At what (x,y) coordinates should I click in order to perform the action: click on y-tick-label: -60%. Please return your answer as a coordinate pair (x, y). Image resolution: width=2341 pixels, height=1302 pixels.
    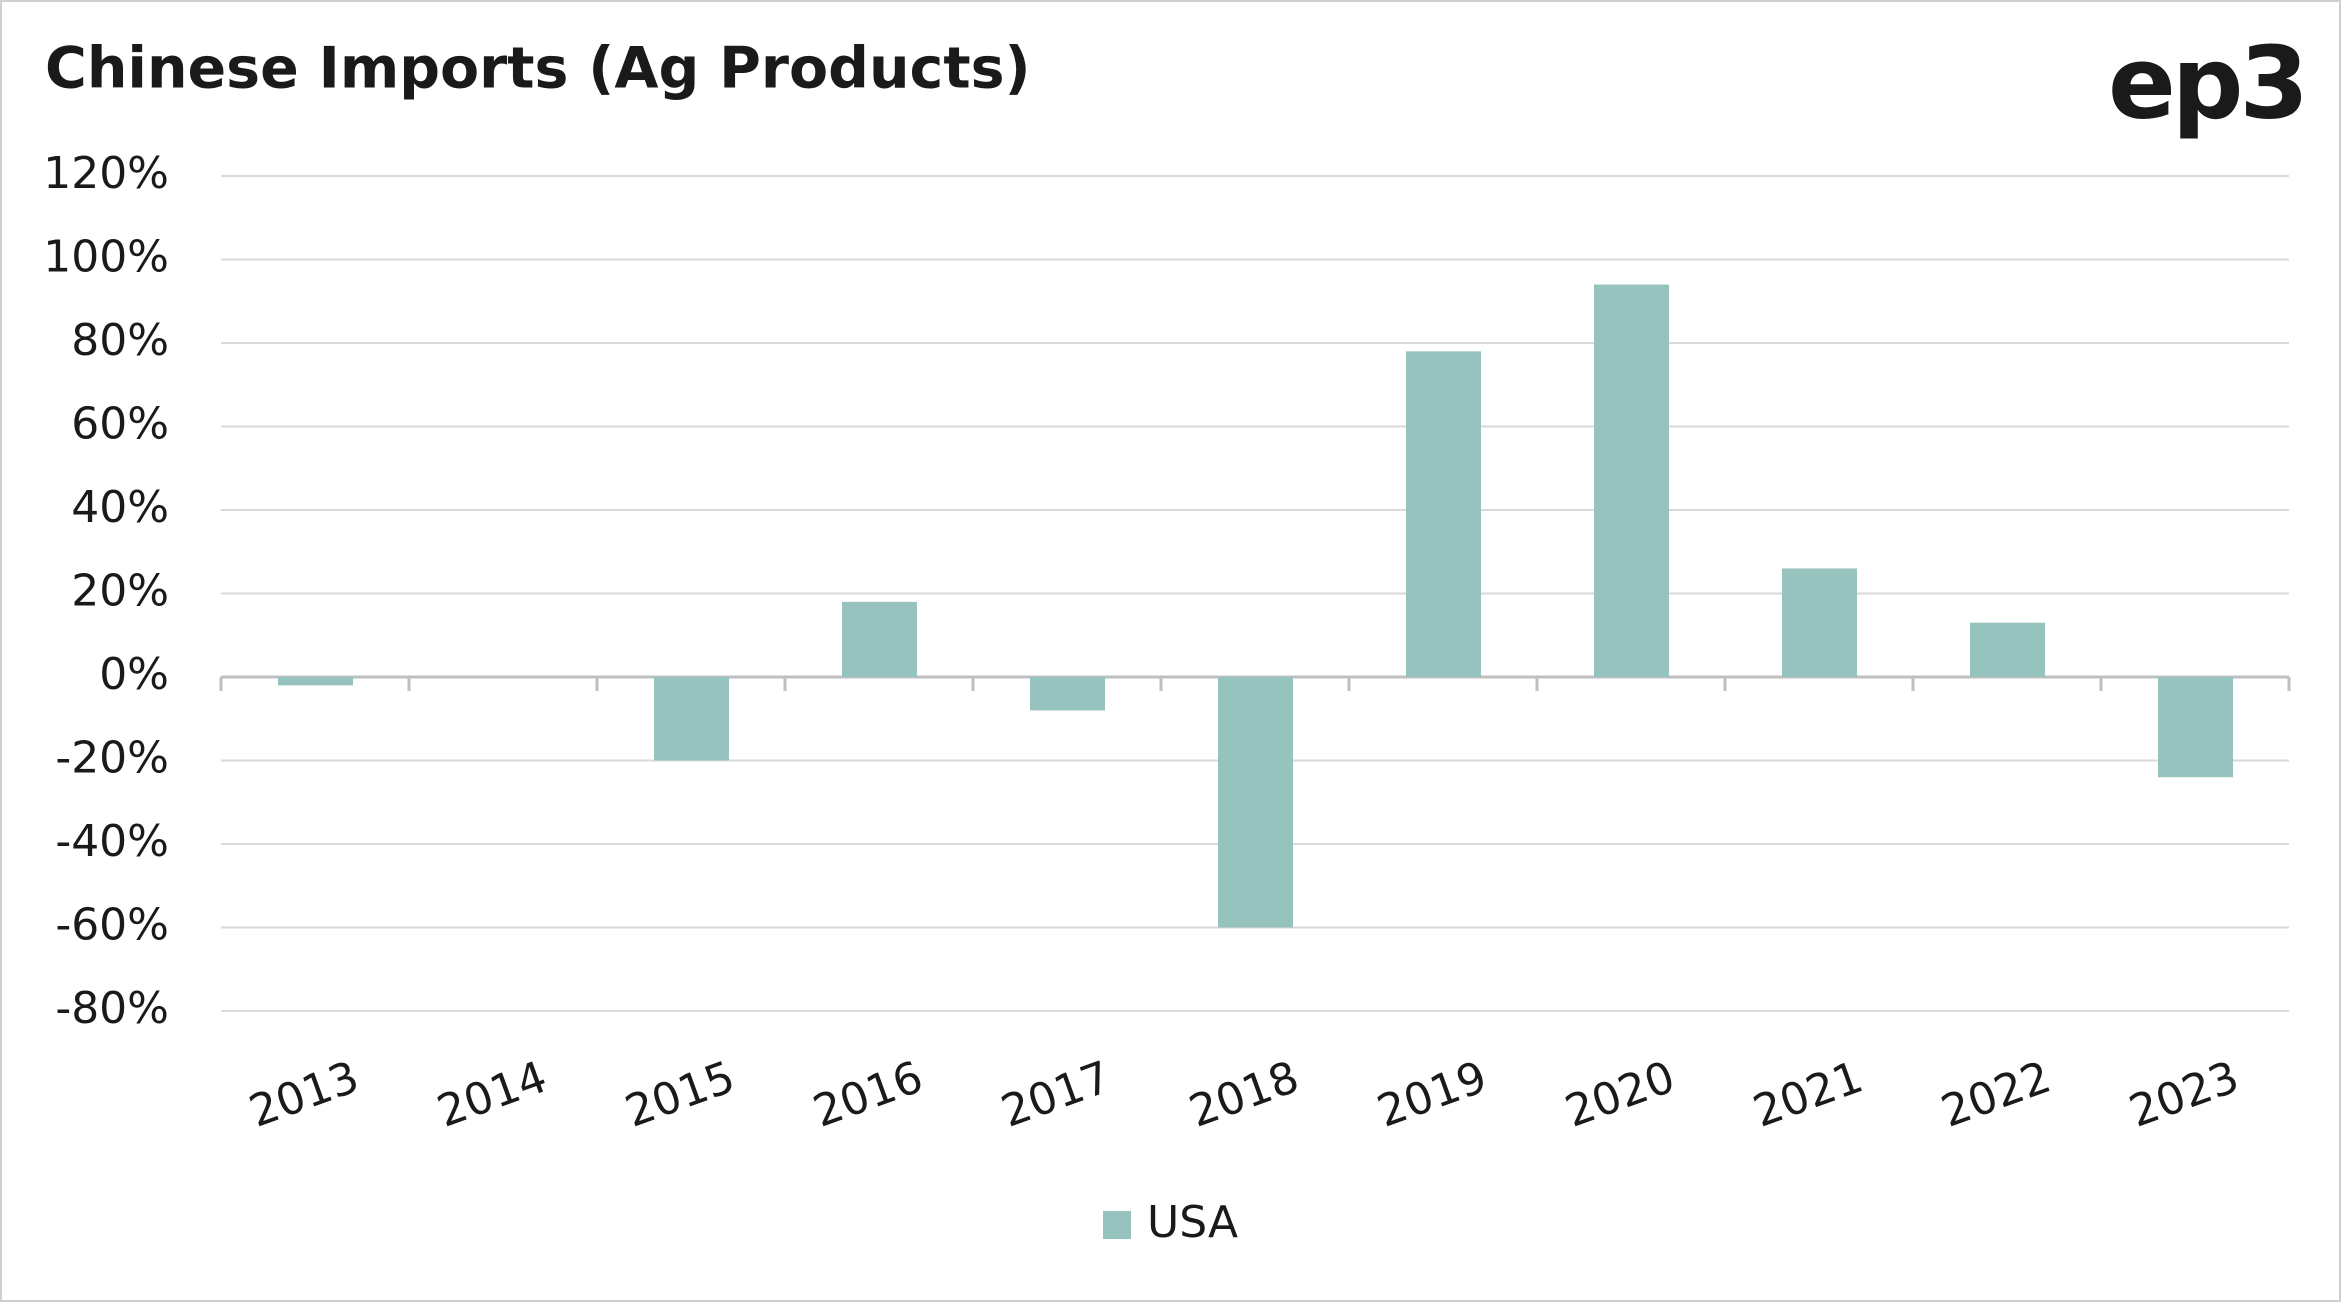
    Looking at the image, I should click on (112, 925).